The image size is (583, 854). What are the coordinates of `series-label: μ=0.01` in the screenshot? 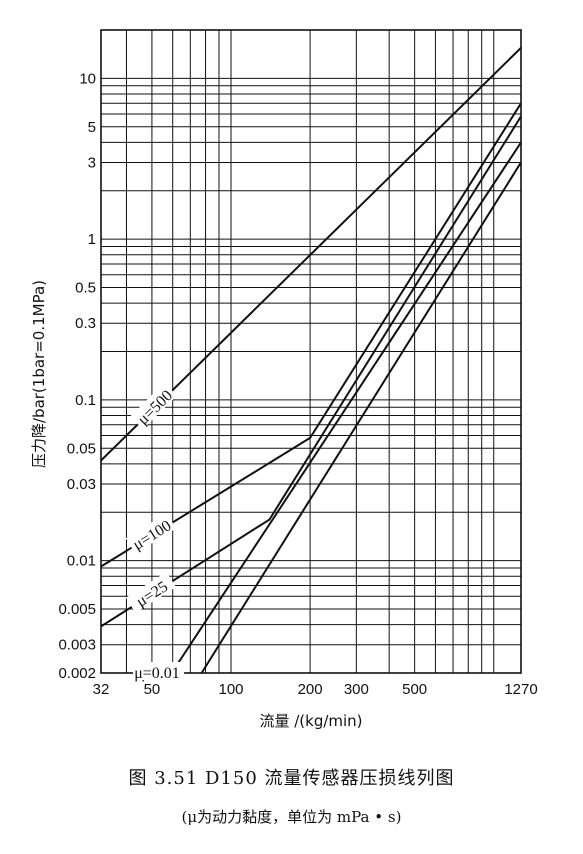 It's located at (157, 673).